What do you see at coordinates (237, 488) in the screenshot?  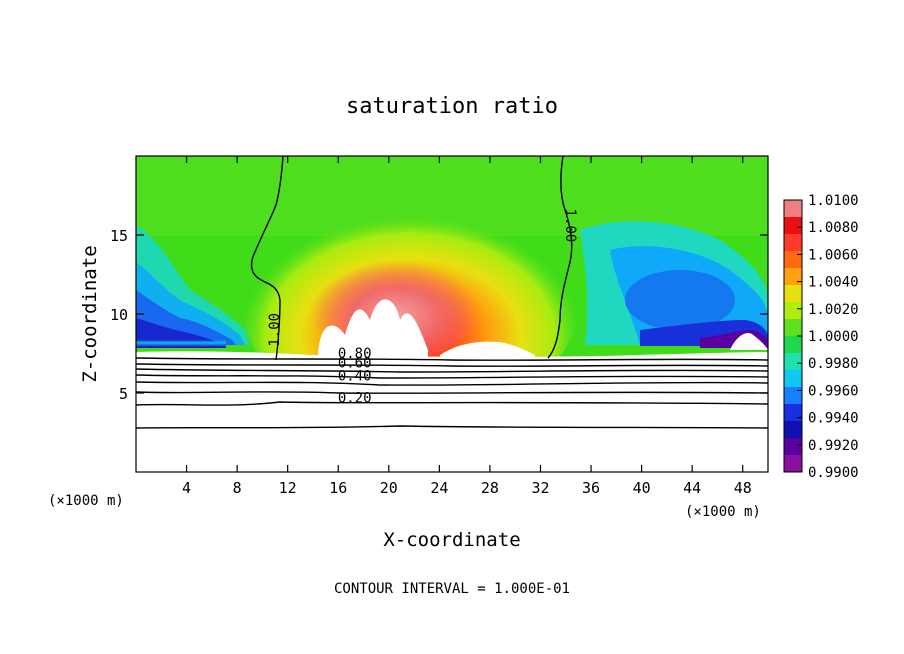 I see `x-tick-label: 8` at bounding box center [237, 488].